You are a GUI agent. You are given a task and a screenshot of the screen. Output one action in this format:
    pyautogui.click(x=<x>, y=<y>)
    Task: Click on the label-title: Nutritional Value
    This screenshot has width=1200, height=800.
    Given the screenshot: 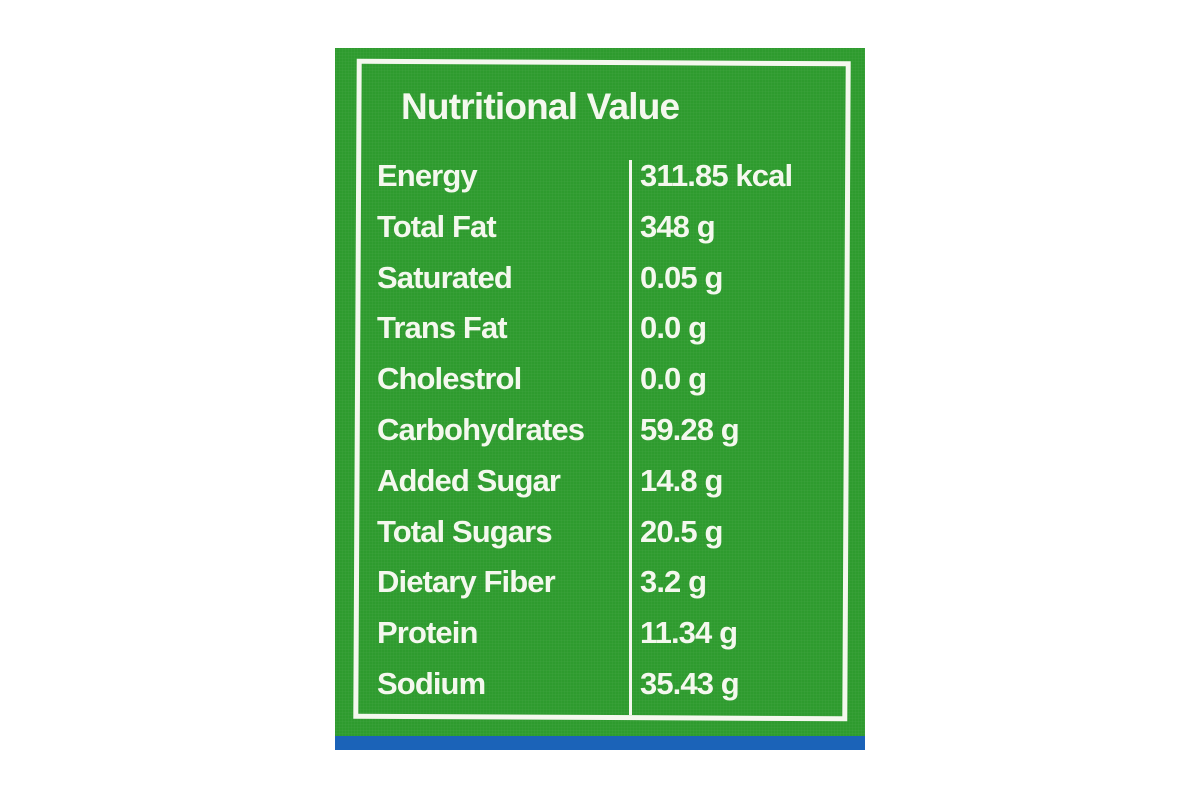 What is the action you would take?
    pyautogui.click(x=540, y=106)
    